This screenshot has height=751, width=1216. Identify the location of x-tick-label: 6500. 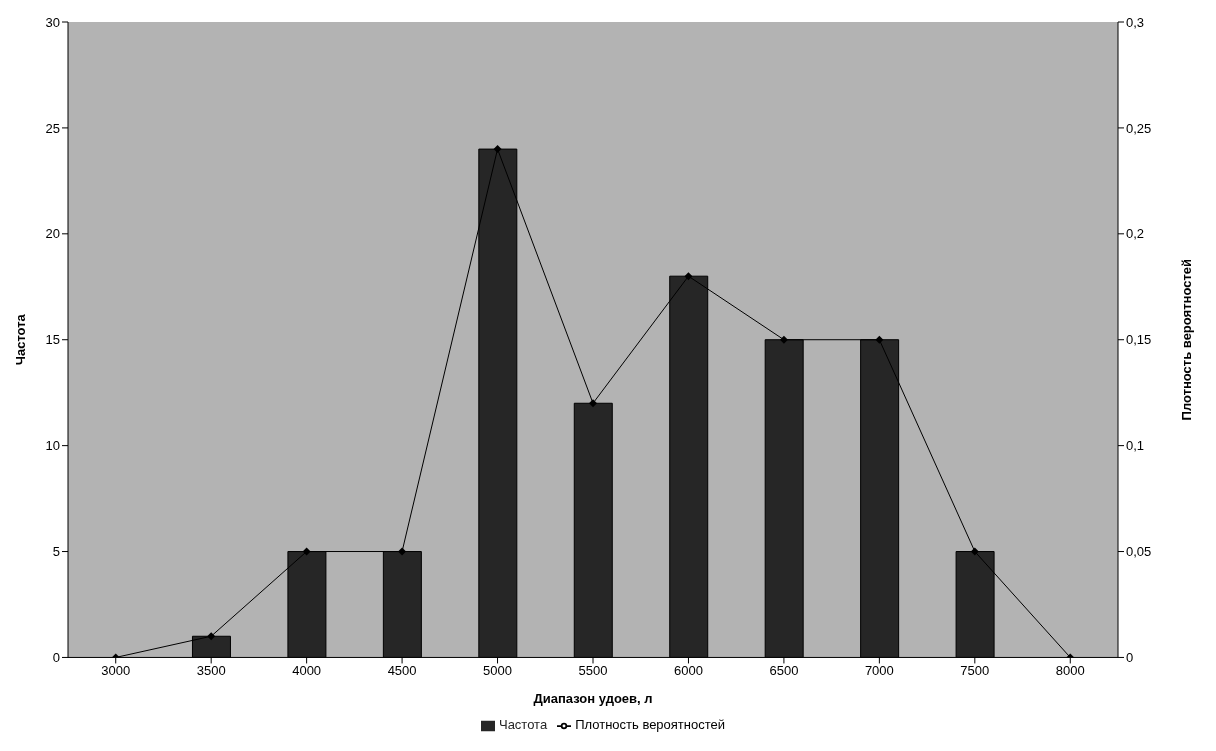
(784, 670).